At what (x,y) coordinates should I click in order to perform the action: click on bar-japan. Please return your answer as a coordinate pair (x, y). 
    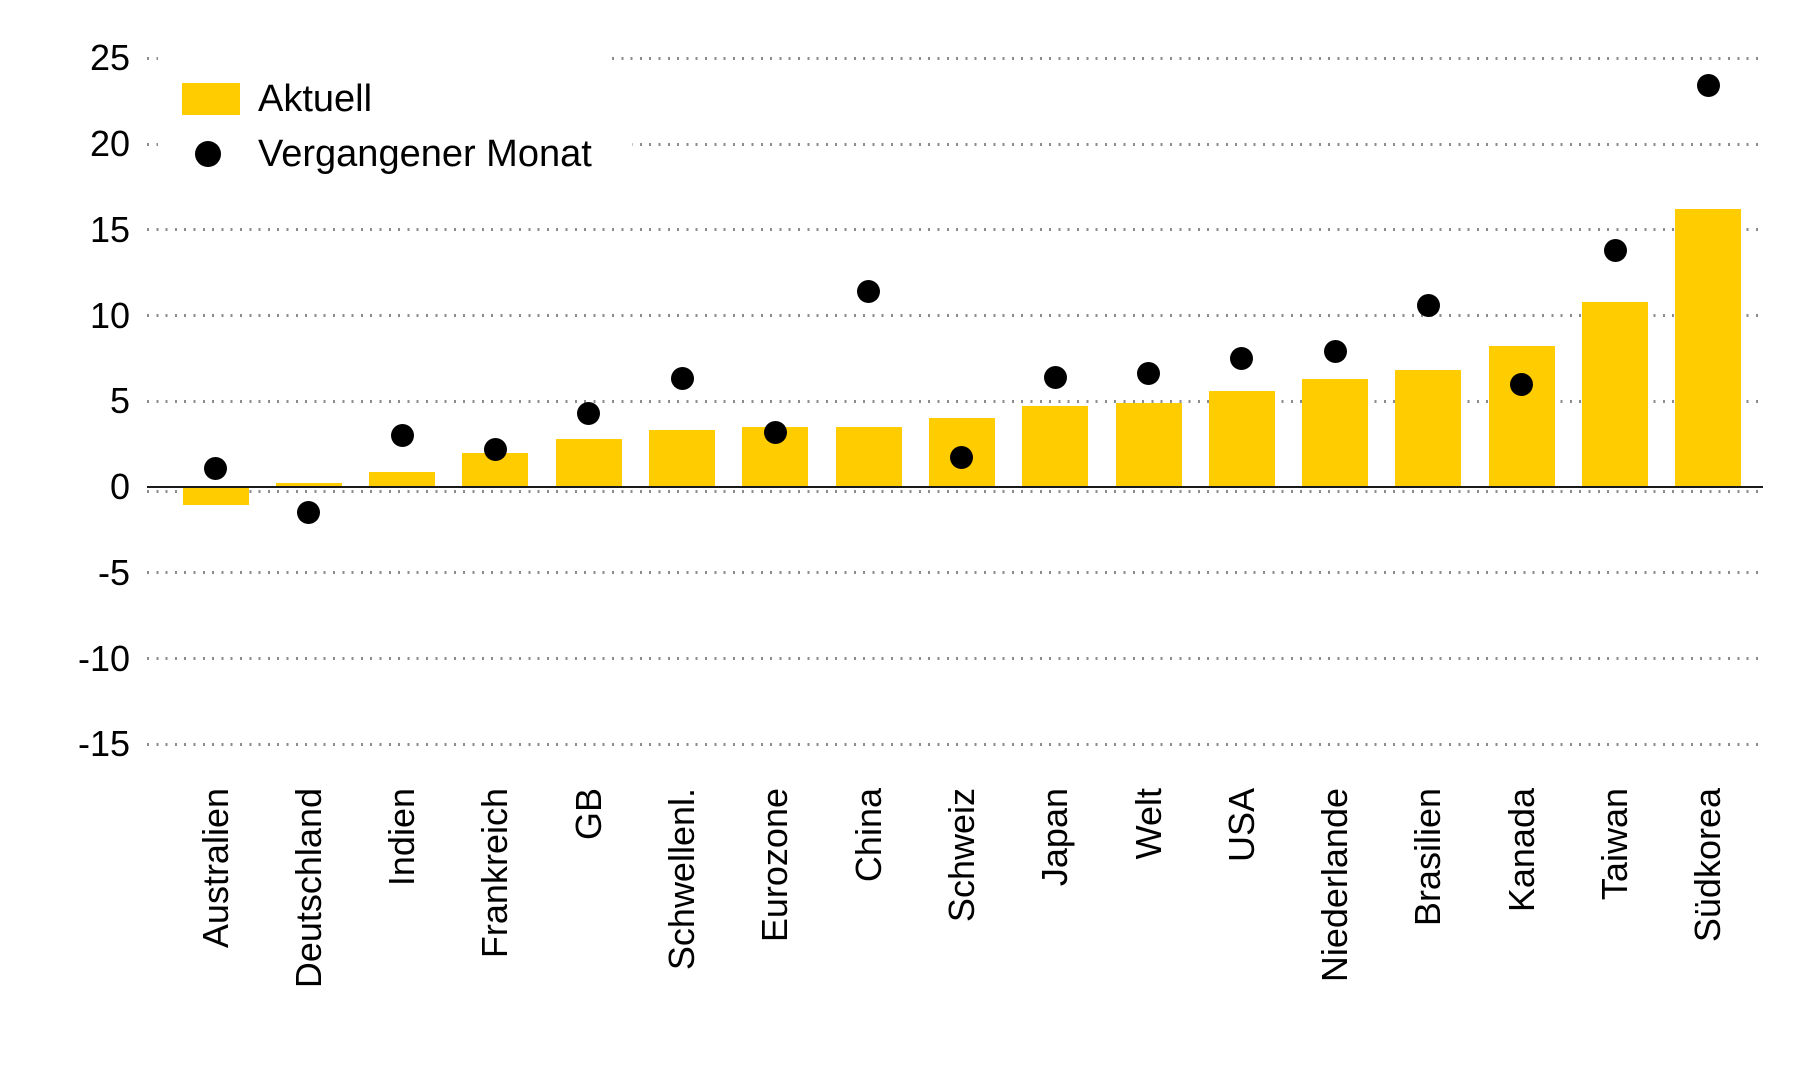
    Looking at the image, I should click on (1055, 446).